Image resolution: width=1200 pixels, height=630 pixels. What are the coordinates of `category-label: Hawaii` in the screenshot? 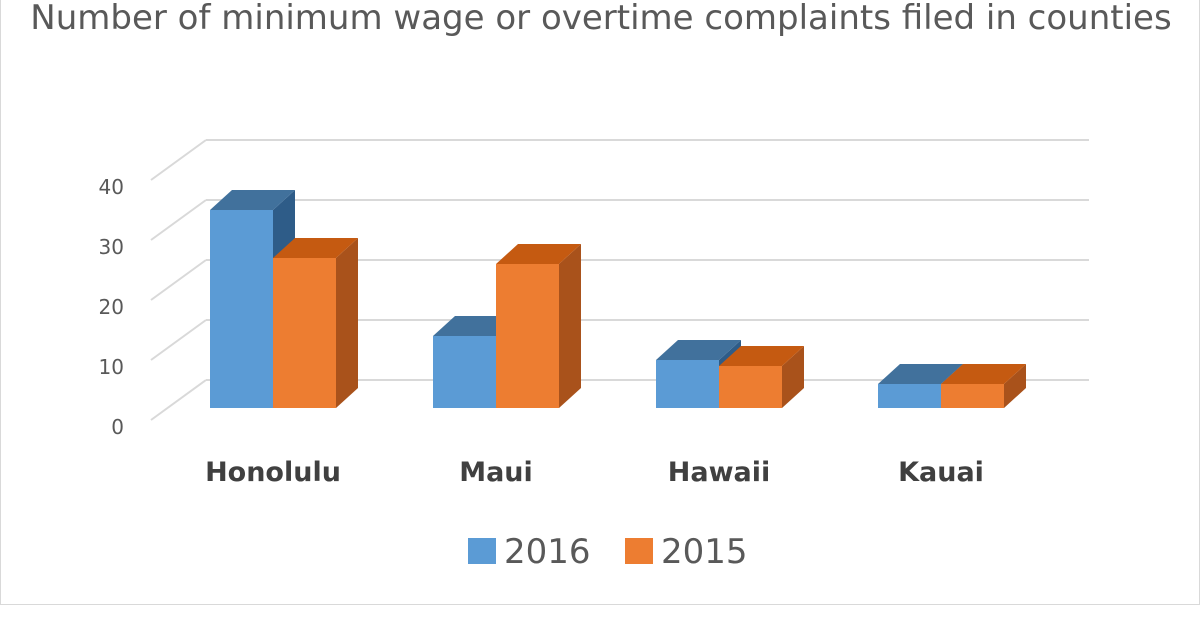 It's located at (719, 472).